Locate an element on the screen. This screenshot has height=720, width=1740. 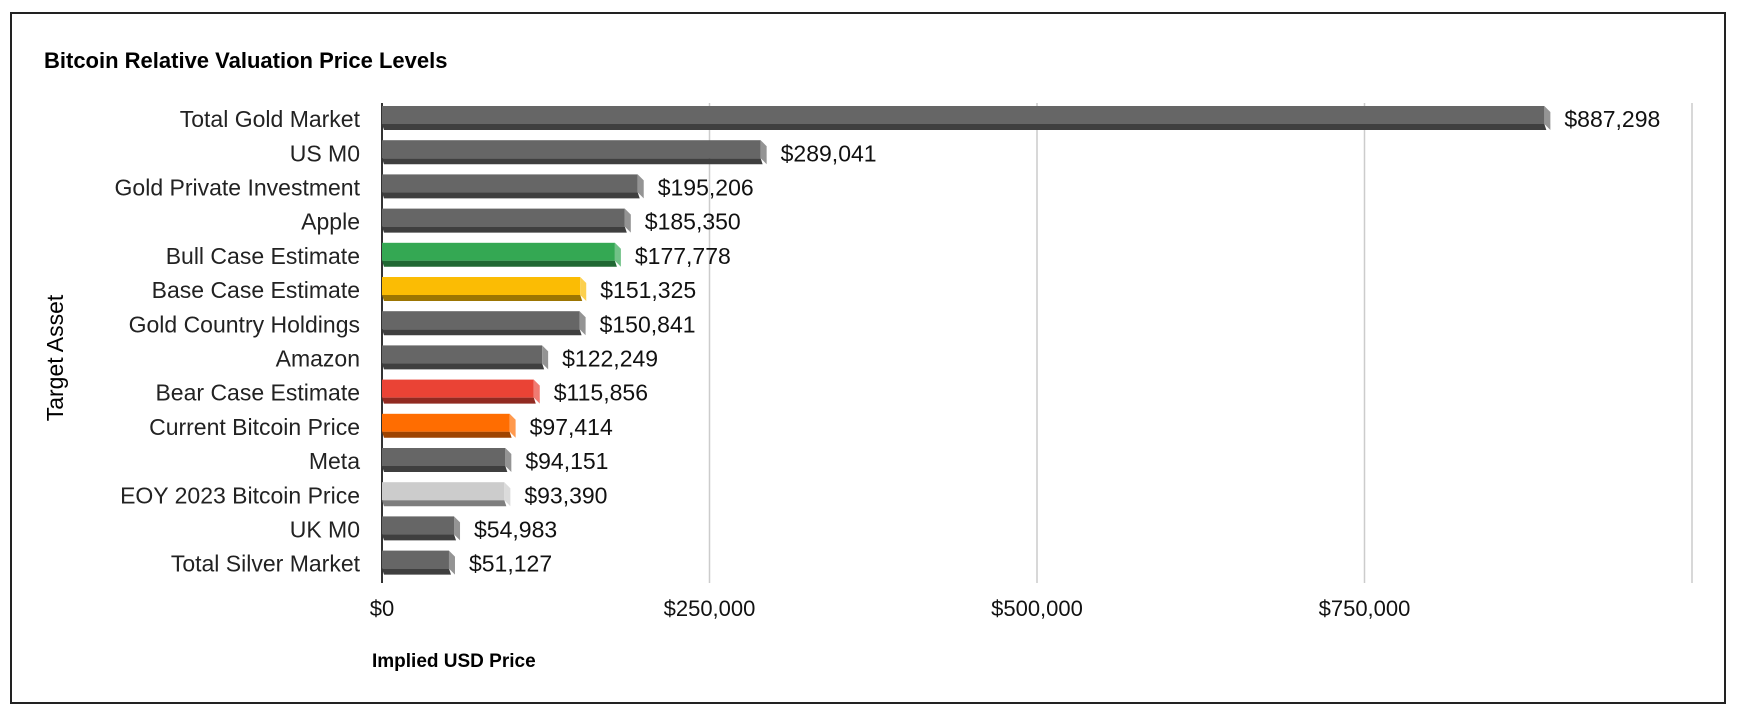
data-label: $887,298 is located at coordinates (1612, 119).